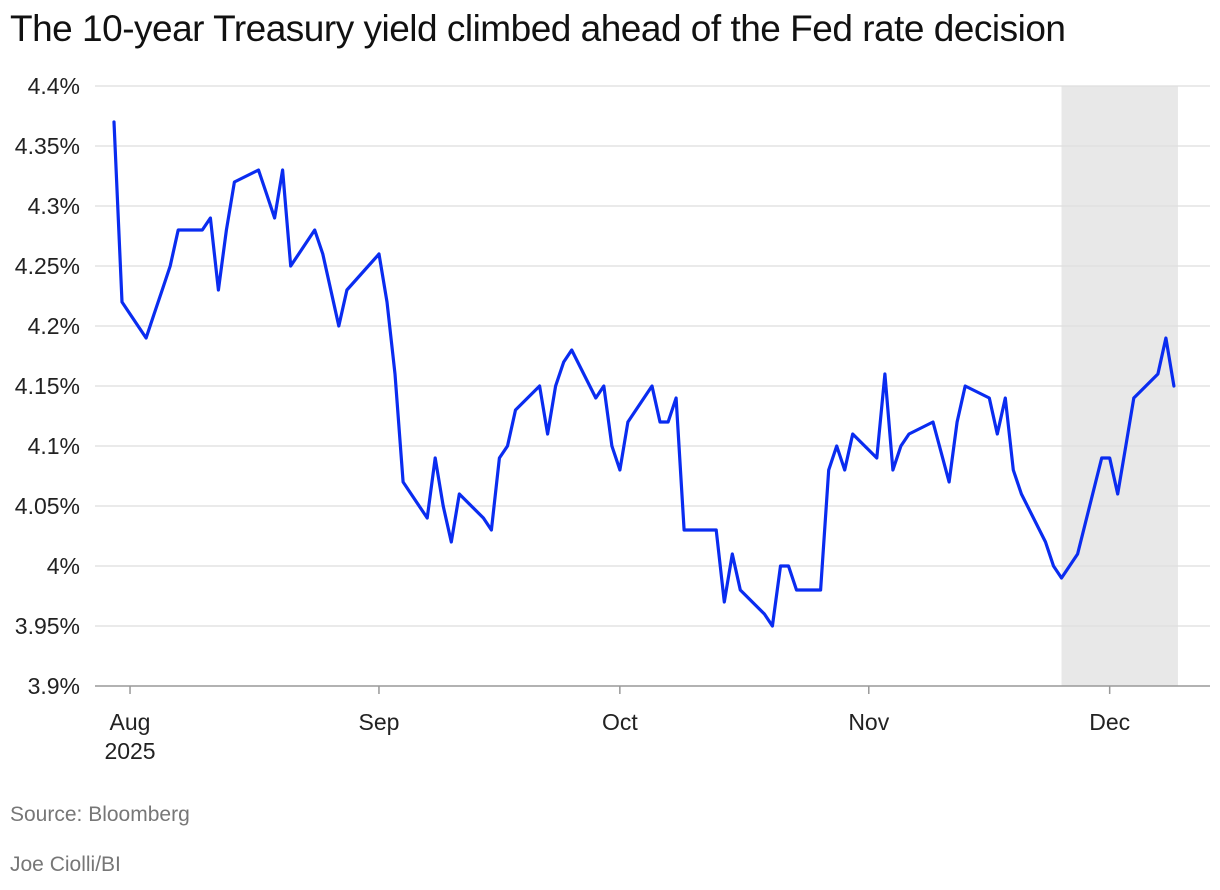  I want to click on y-tick-label: 4.25%, so click(47, 266).